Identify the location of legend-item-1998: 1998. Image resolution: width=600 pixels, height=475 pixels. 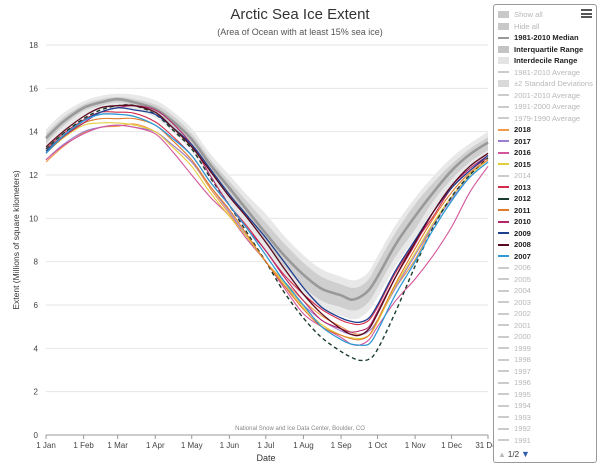
(546, 360).